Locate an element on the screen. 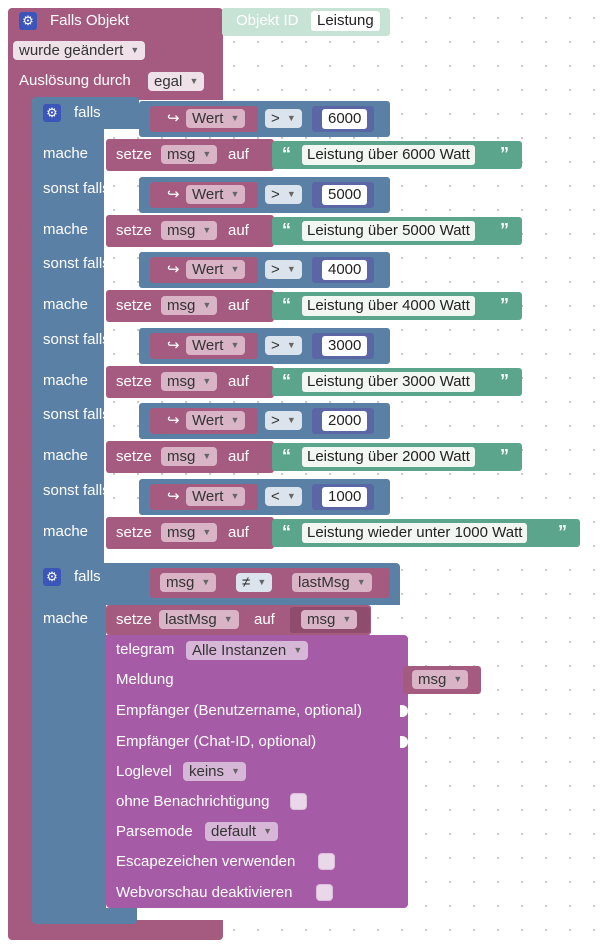 The width and height of the screenshot is (600, 945). object-id-label: Objekt ID is located at coordinates (267, 20).